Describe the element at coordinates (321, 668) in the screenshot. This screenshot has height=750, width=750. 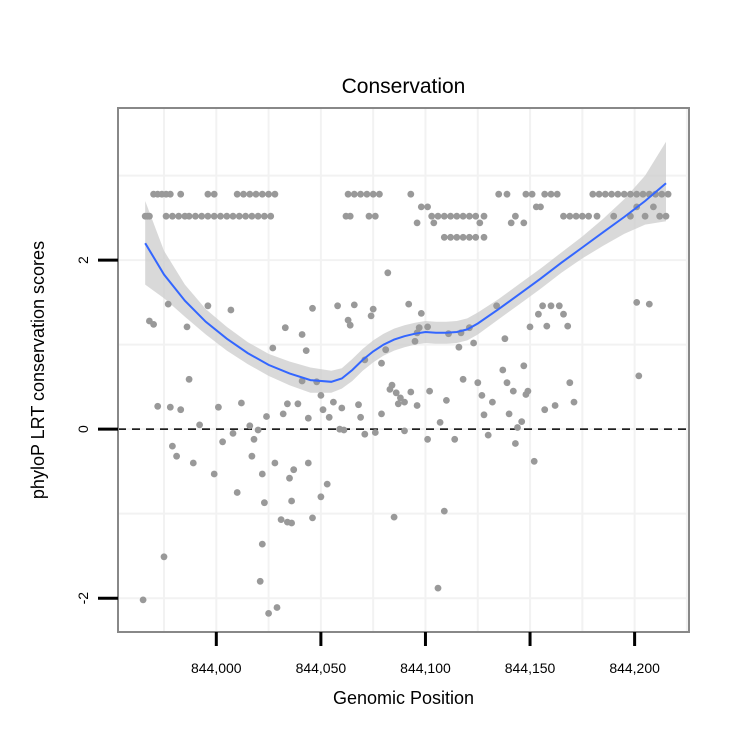
I see `x-tick-label: 844,050` at that location.